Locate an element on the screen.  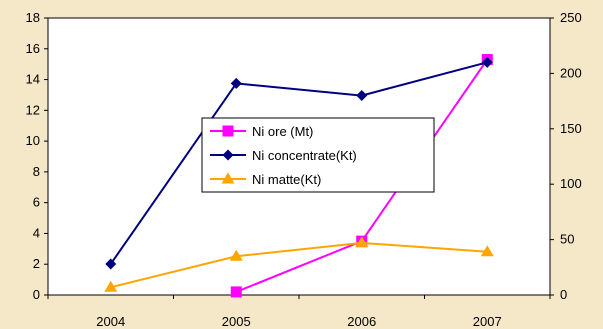
right-axis-tick-label: 50 is located at coordinates (567, 239).